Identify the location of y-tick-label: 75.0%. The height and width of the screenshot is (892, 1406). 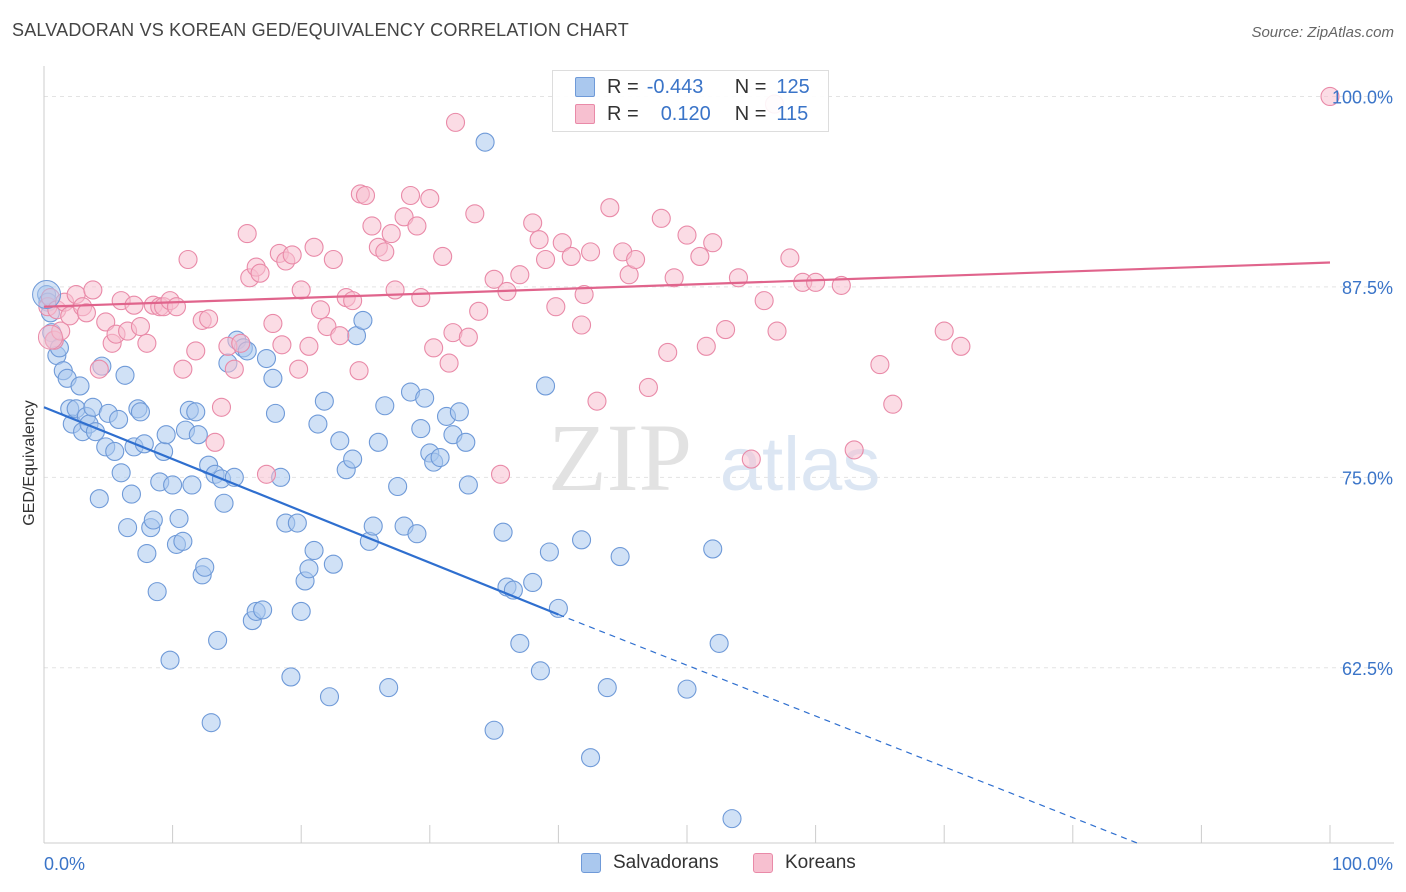
(1367, 478).